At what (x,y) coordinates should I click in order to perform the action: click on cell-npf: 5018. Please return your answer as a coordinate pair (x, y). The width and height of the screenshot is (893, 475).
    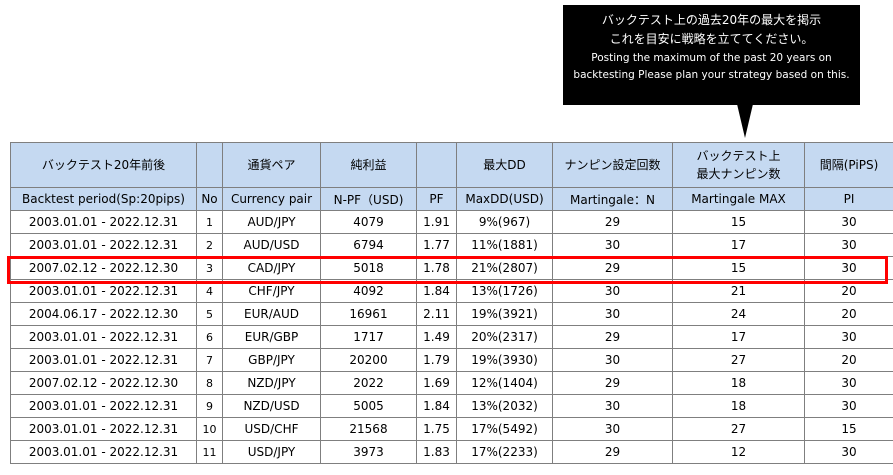
    Looking at the image, I should click on (368, 268).